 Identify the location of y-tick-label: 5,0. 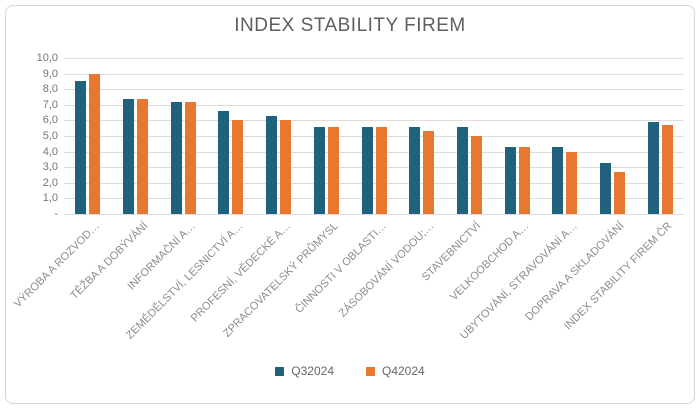
(50, 136).